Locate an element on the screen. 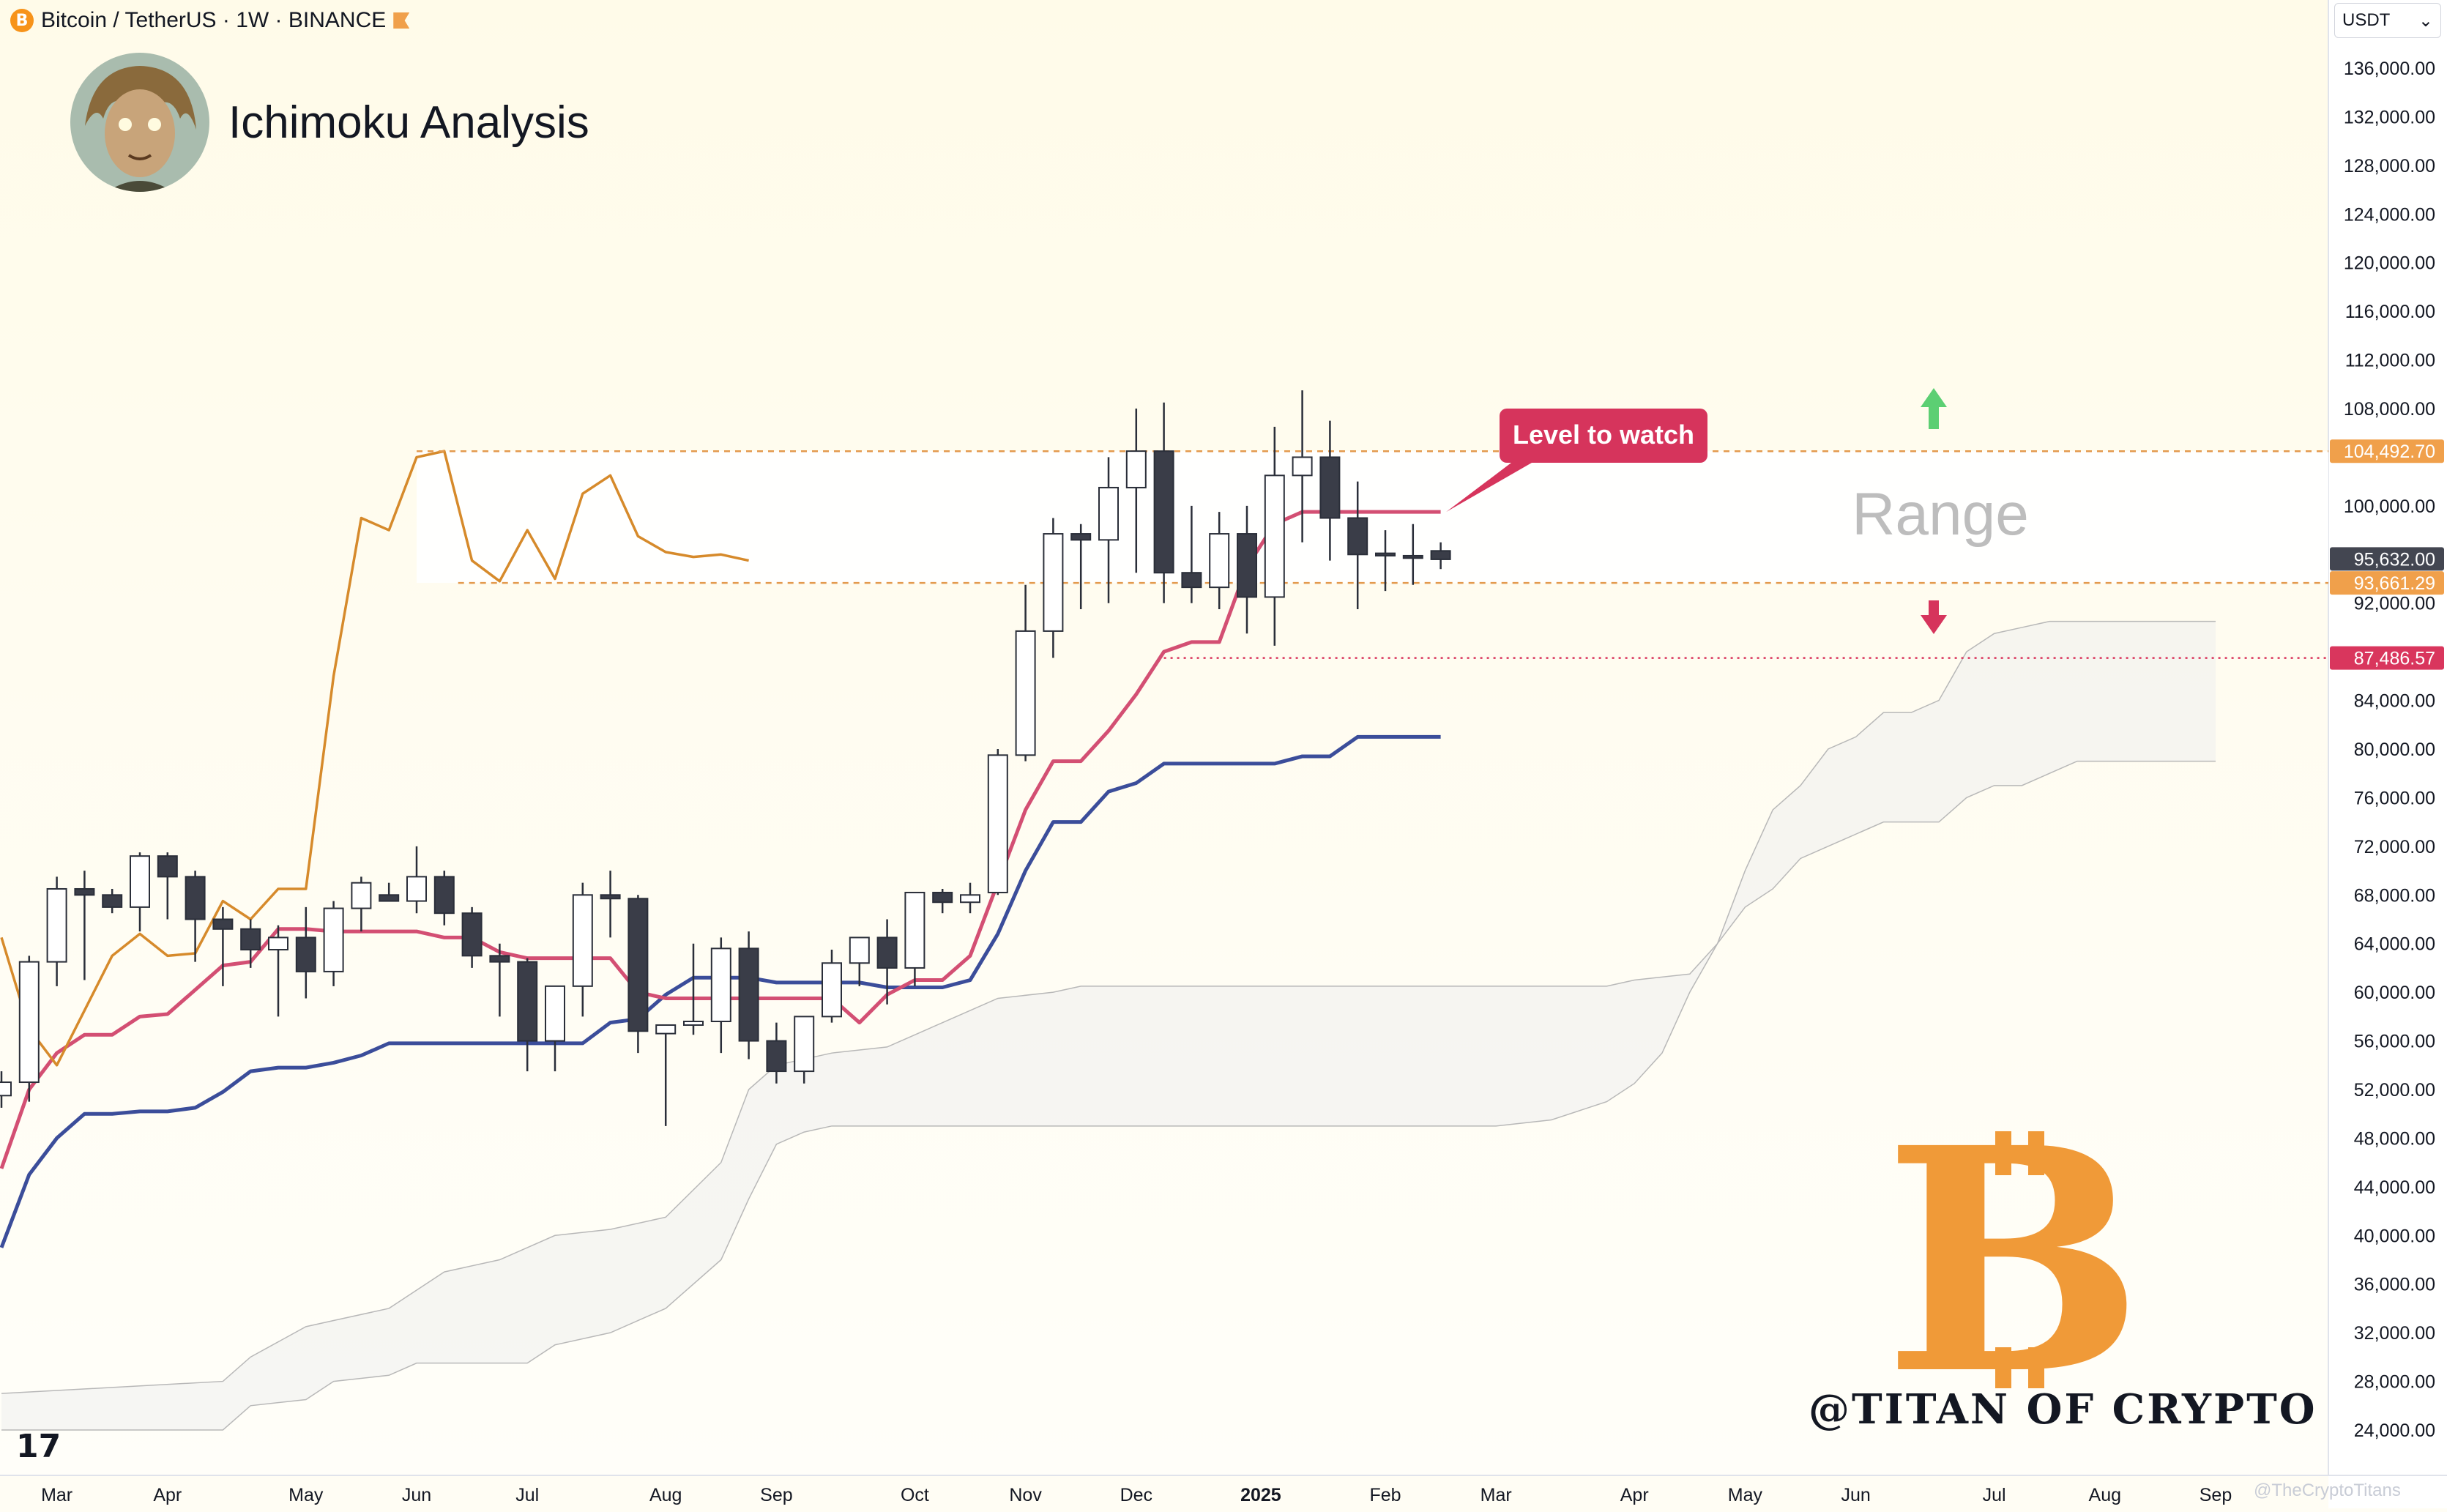 The width and height of the screenshot is (2447, 1512). time-tick-label: May is located at coordinates (1745, 1495).